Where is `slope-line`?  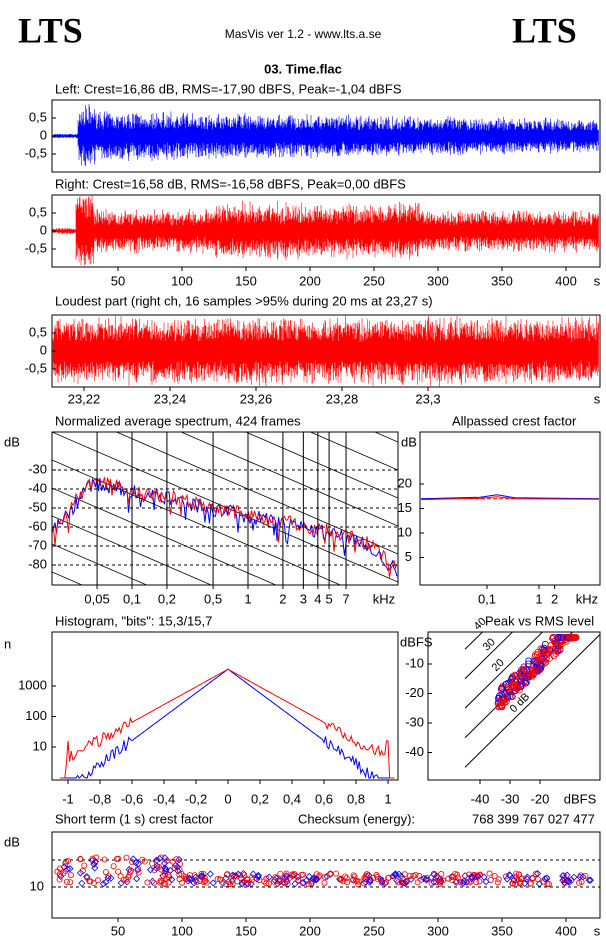
slope-line is located at coordinates (225, 703).